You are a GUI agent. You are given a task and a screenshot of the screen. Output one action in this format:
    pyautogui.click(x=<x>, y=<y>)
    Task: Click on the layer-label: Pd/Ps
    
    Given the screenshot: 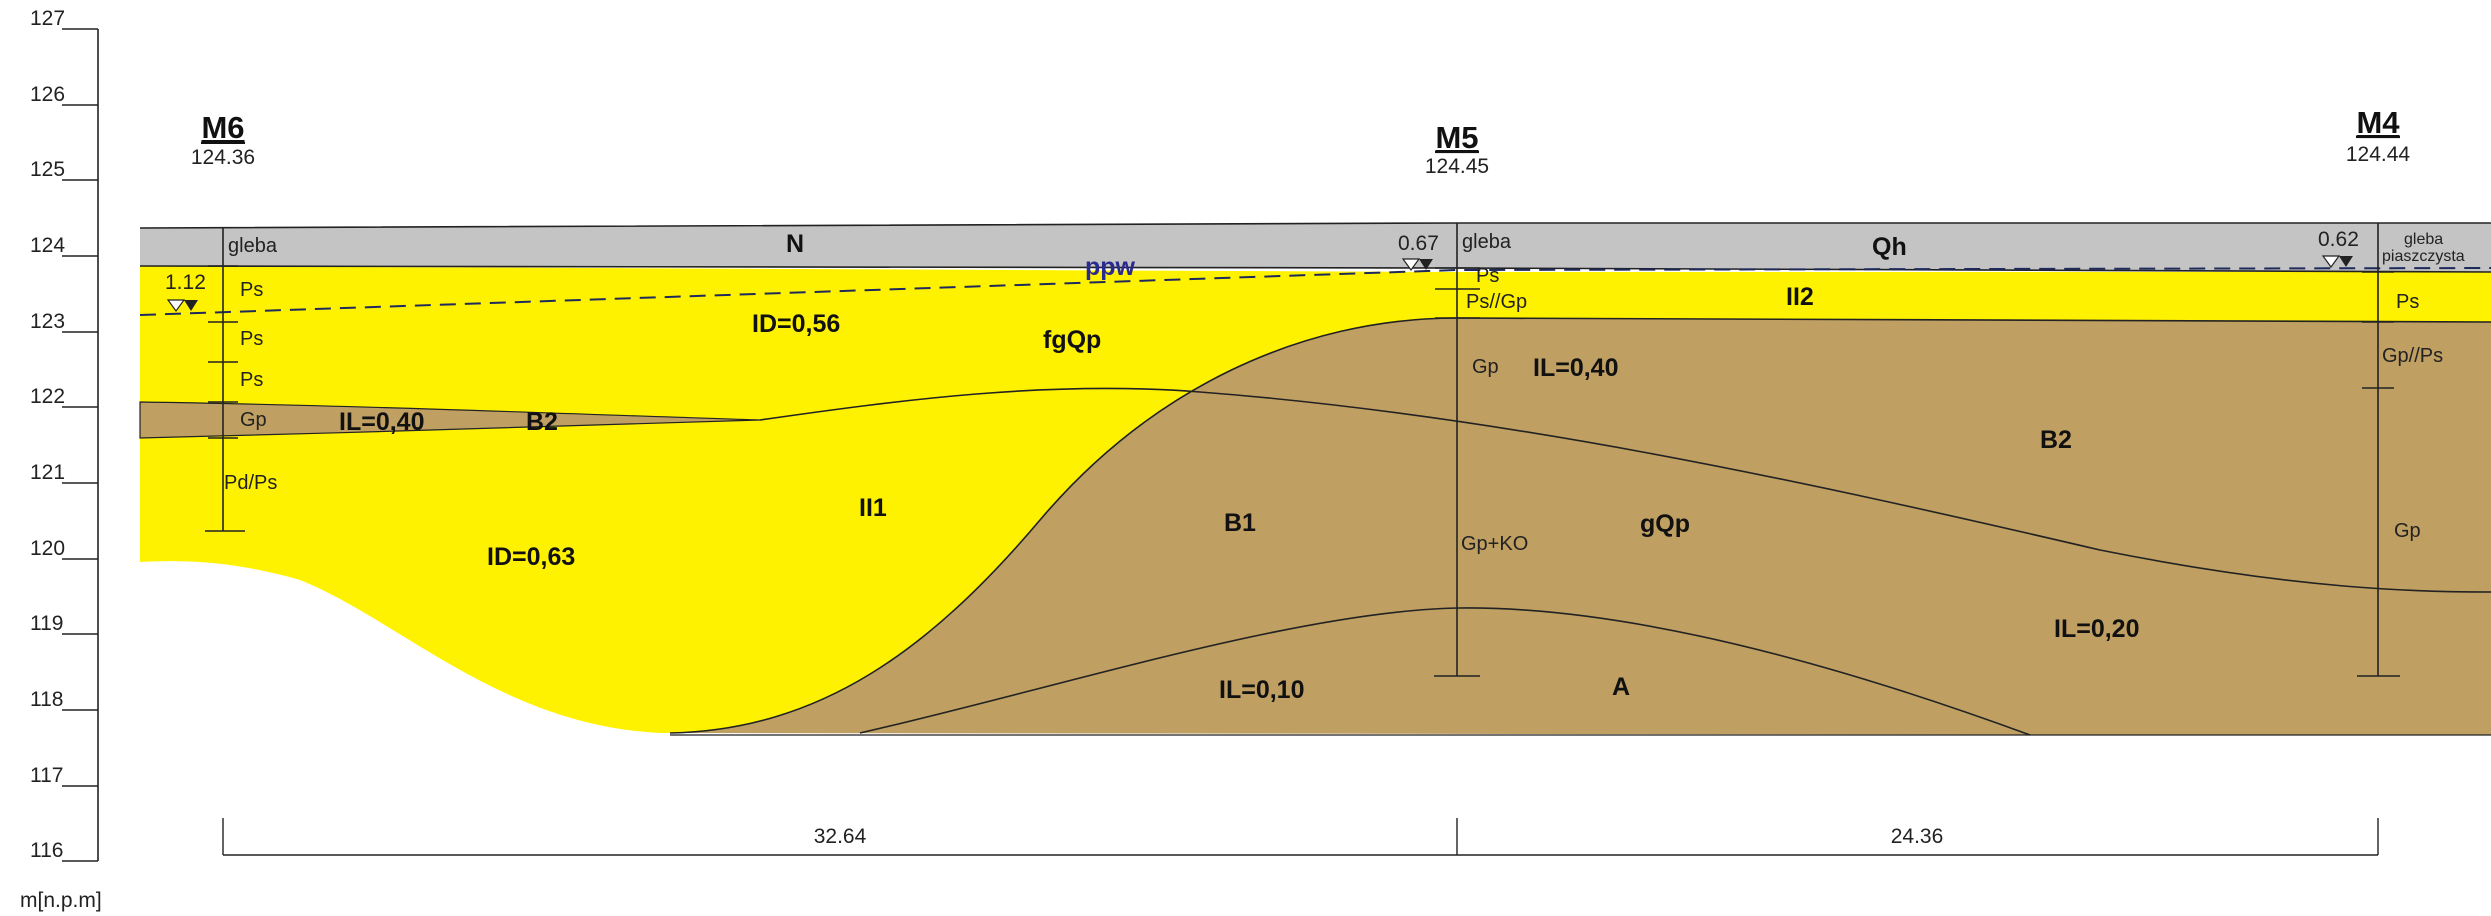 What is the action you would take?
    pyautogui.click(x=250, y=483)
    